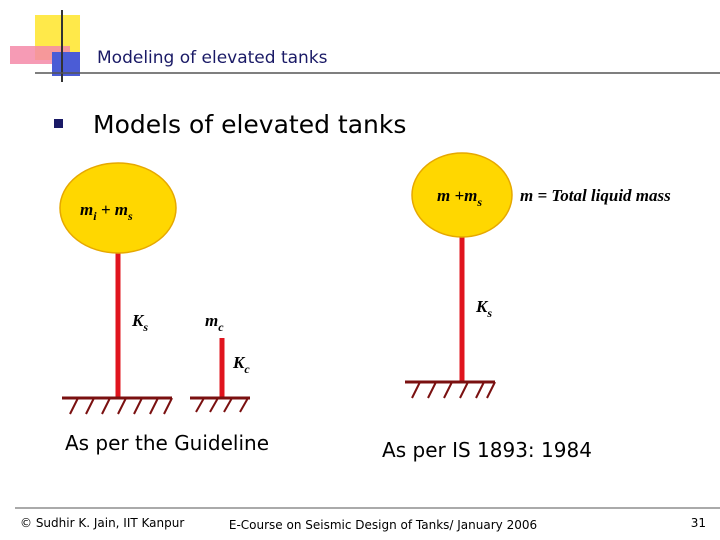 The image size is (720, 540). Describe the element at coordinates (102, 523) in the screenshot. I see `footer-left: © Sudhir K. Jain, IIT Kanpur` at that location.